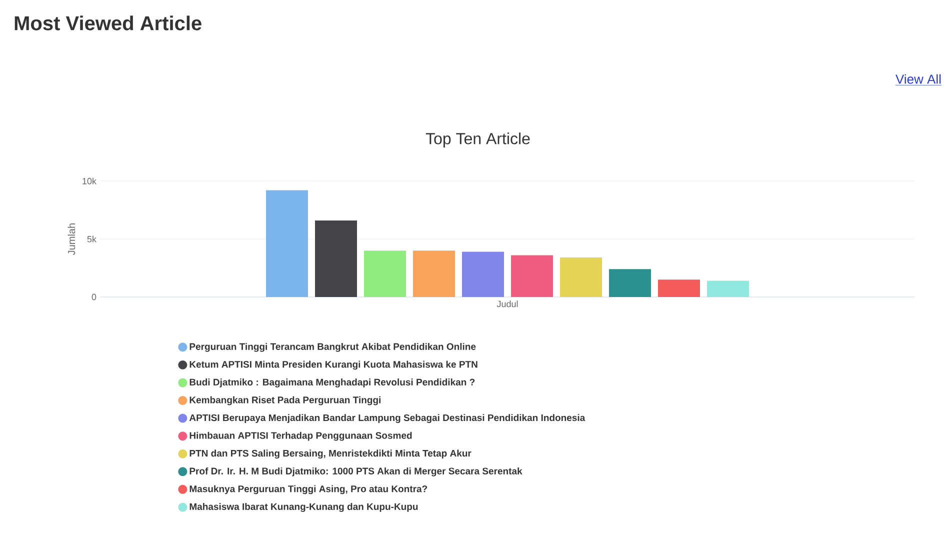 The image size is (949, 560). I want to click on legend-label: Perguruan Tinggi Terancam Bangkrut Akibat Pendidikan Online, so click(333, 347).